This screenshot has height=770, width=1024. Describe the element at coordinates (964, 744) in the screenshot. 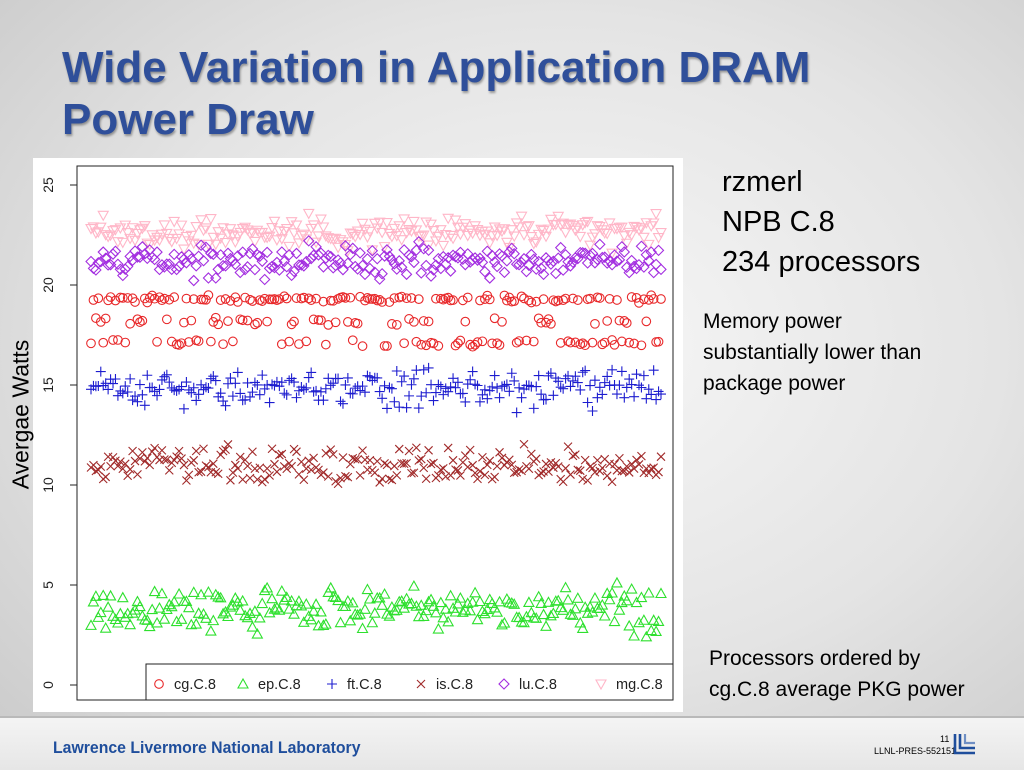

I see `llnl-logo-icon` at that location.